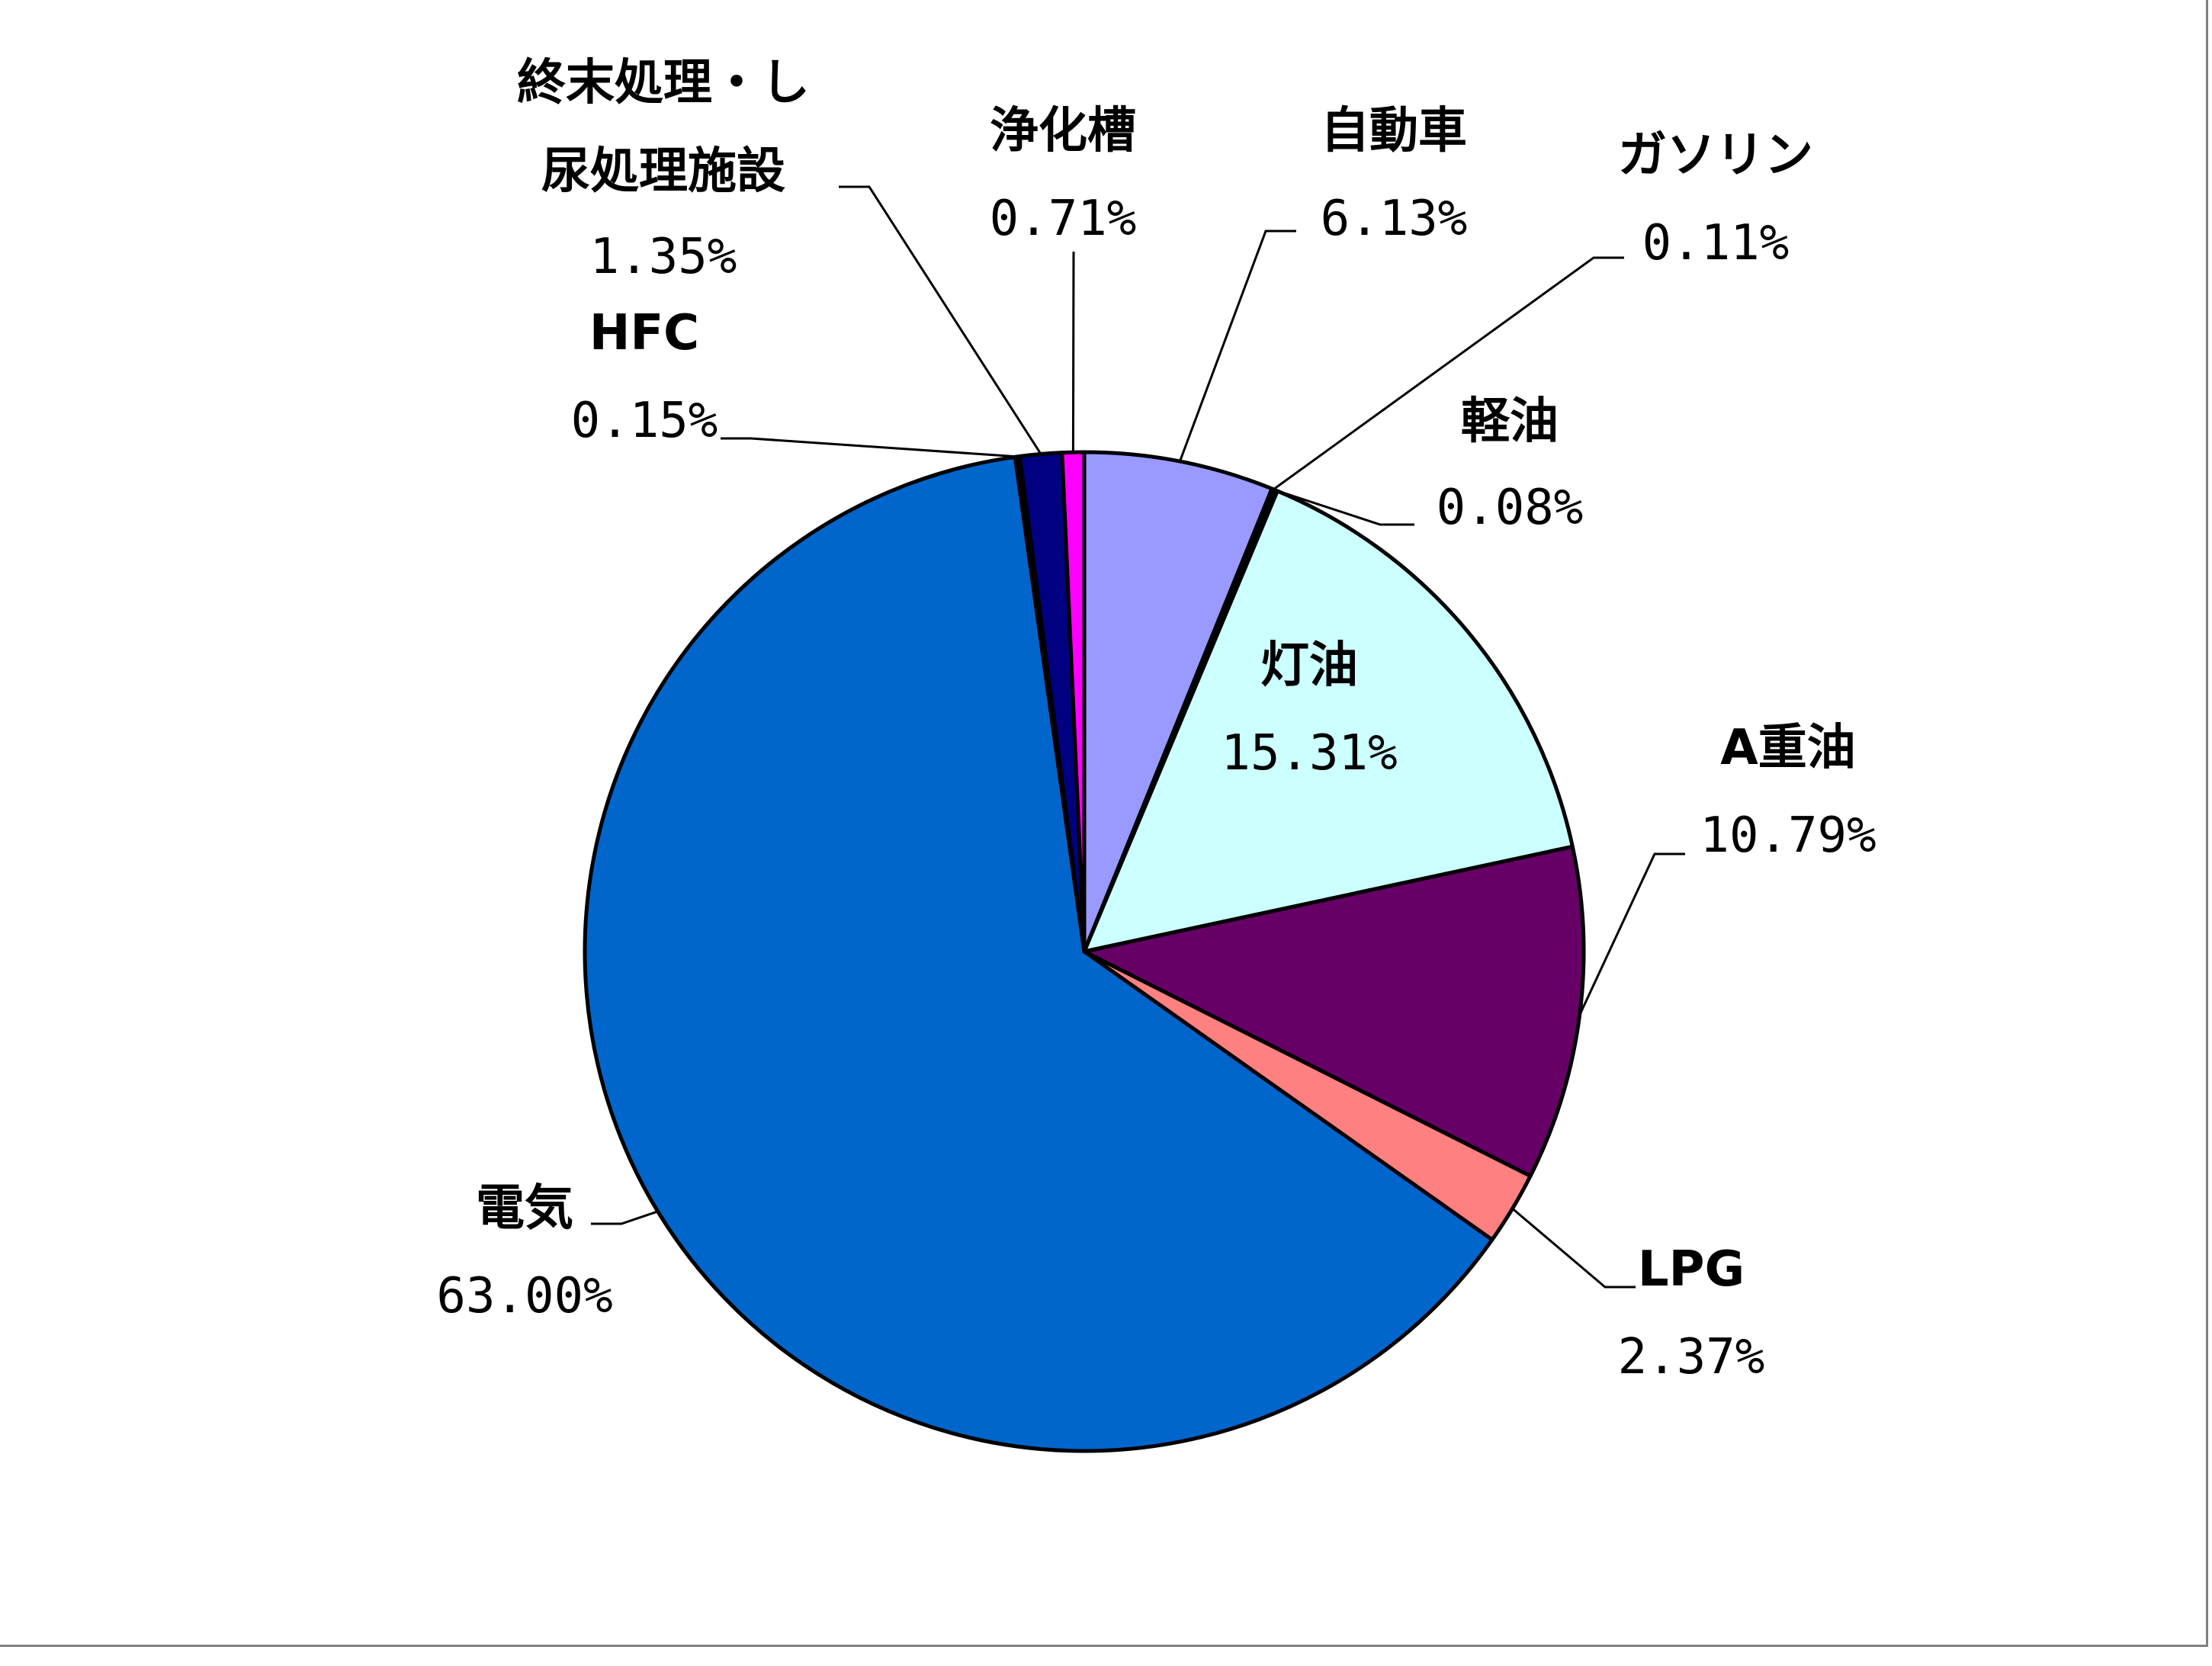 The height and width of the screenshot is (1666, 2212). Describe the element at coordinates (644, 421) in the screenshot. I see `label-hfc-value: 0.15%` at that location.